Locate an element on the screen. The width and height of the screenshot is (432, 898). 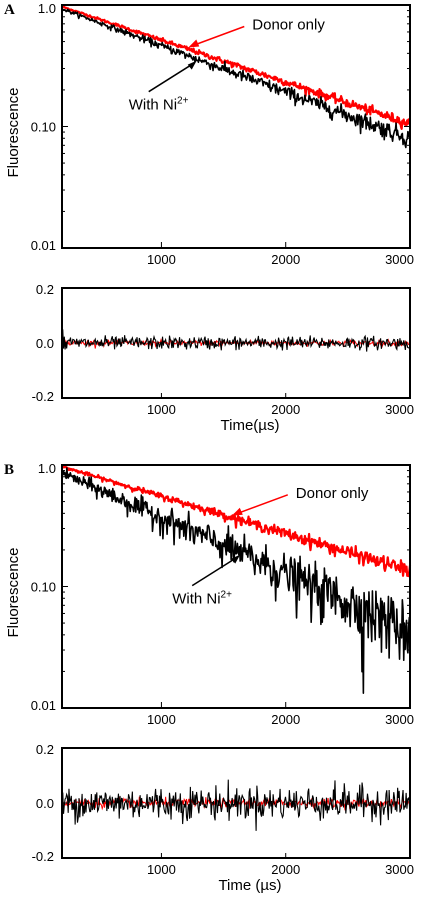
x-axis-label: Time (µs) is located at coordinates (249, 885).